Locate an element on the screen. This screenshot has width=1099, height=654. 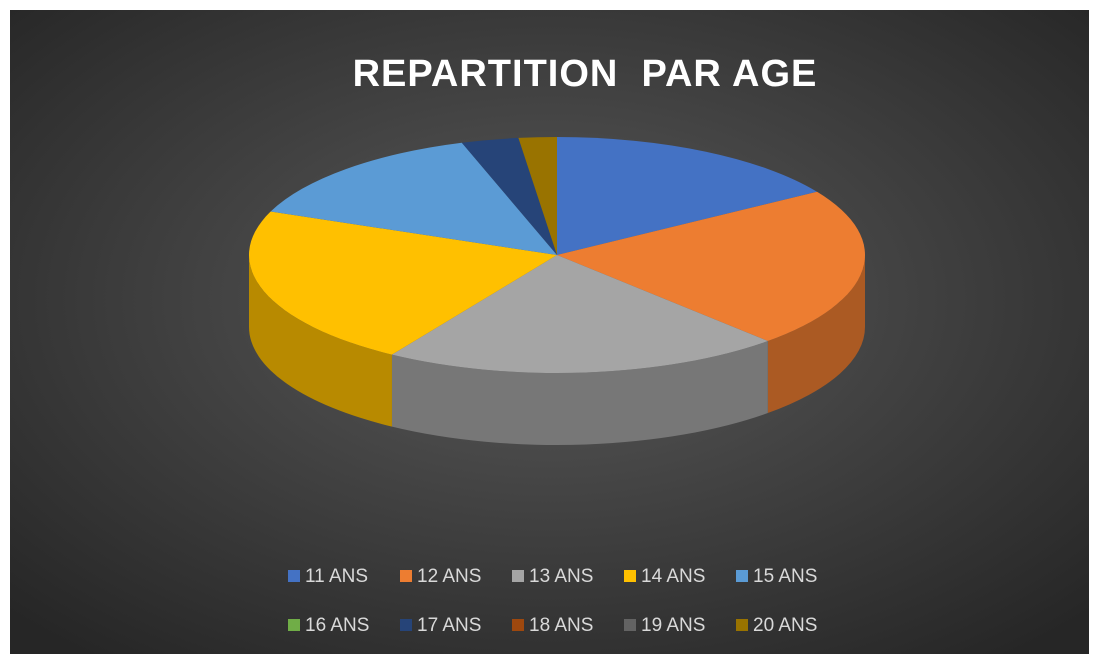
legend-label: 12 ANS is located at coordinates (449, 576).